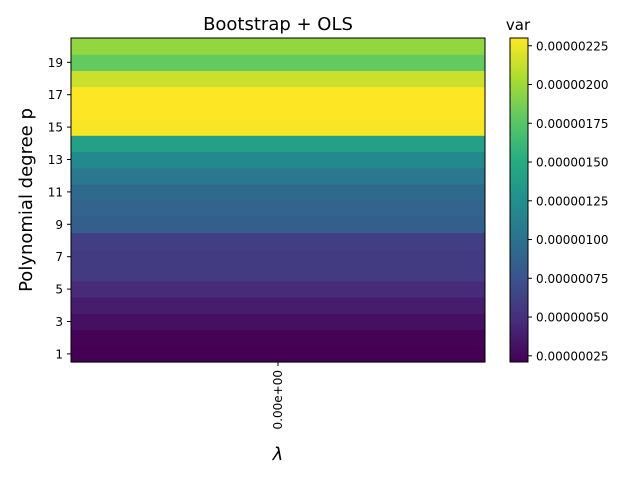  Describe the element at coordinates (59, 290) in the screenshot. I see `y-tick-label: 5` at that location.